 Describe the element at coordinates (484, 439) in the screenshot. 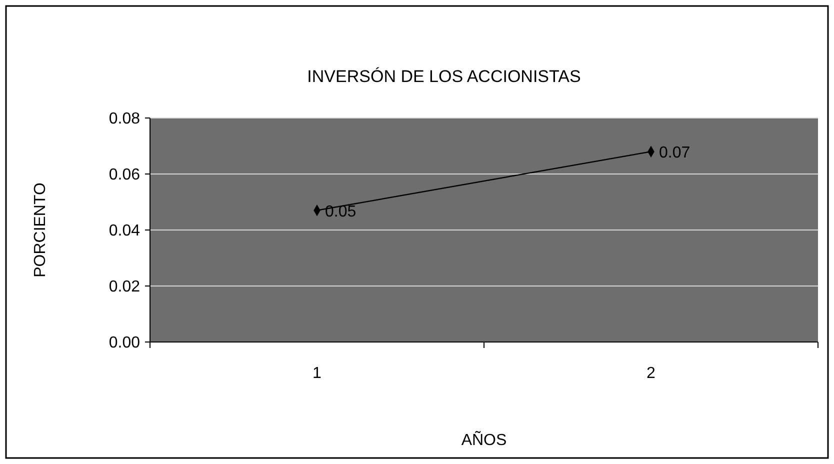

I see `x-axis-title: AÑOS` at that location.